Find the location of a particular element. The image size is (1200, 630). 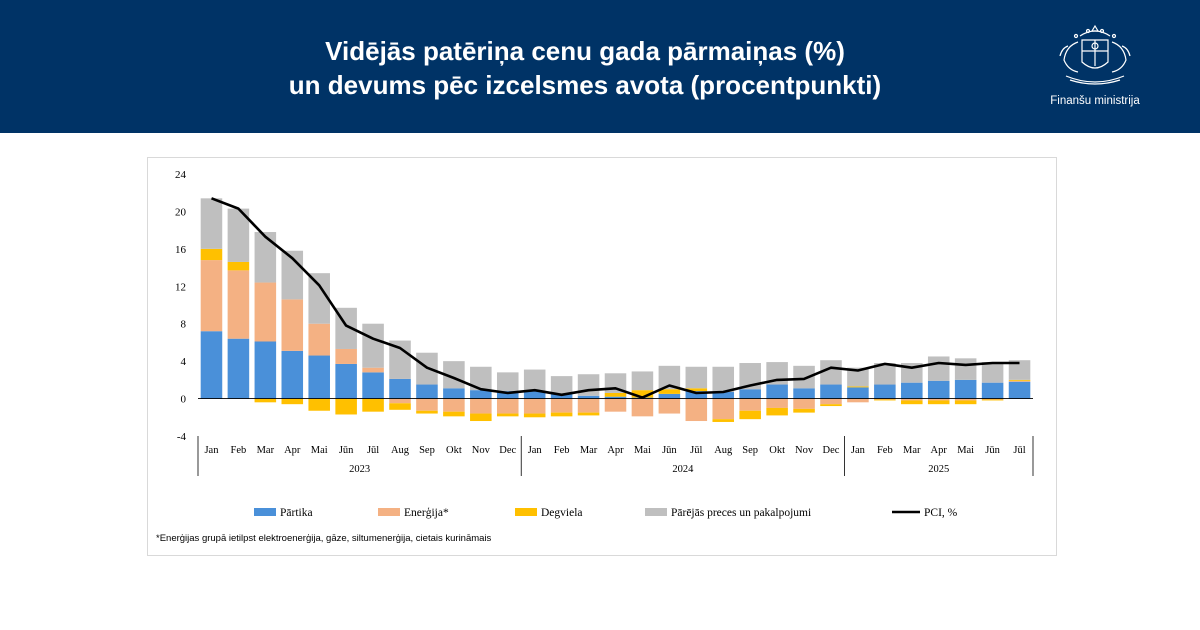

x-tick-label: Nov is located at coordinates (804, 450).